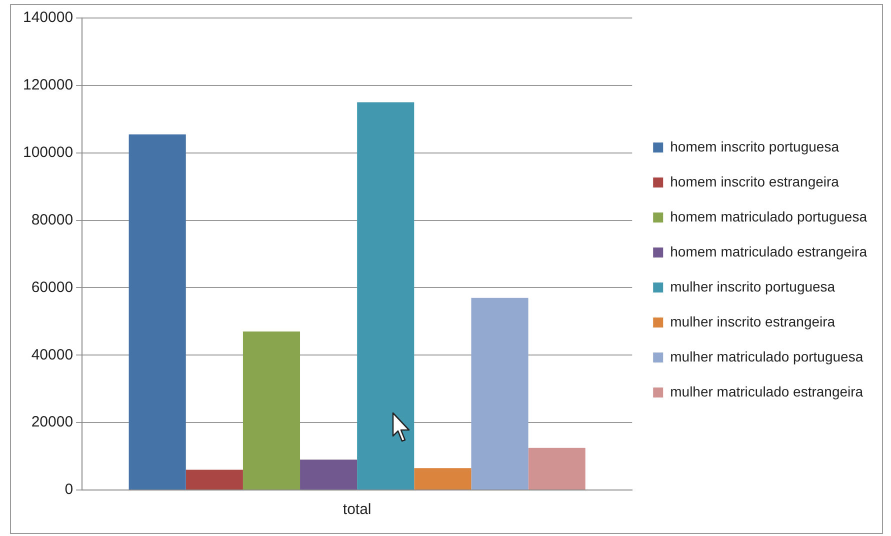 This screenshot has width=891, height=536. What do you see at coordinates (767, 391) in the screenshot?
I see `legend-label: mulher matriculado estrangeira` at bounding box center [767, 391].